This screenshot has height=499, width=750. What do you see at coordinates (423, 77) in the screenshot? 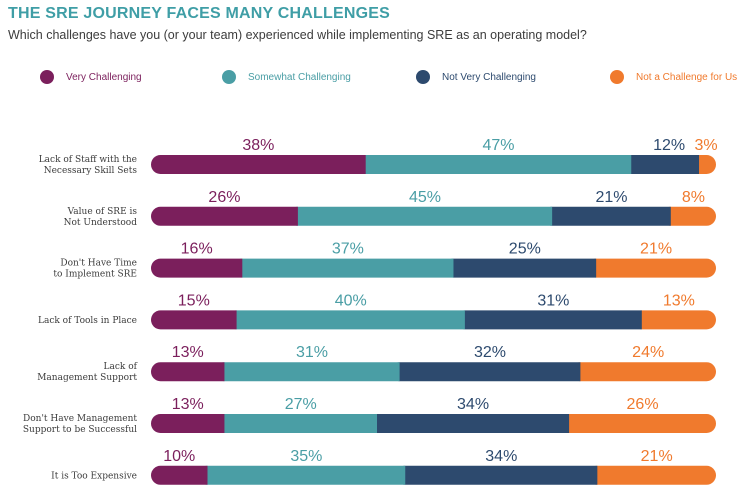
I see `legend-swatch-not-very-challenging` at bounding box center [423, 77].